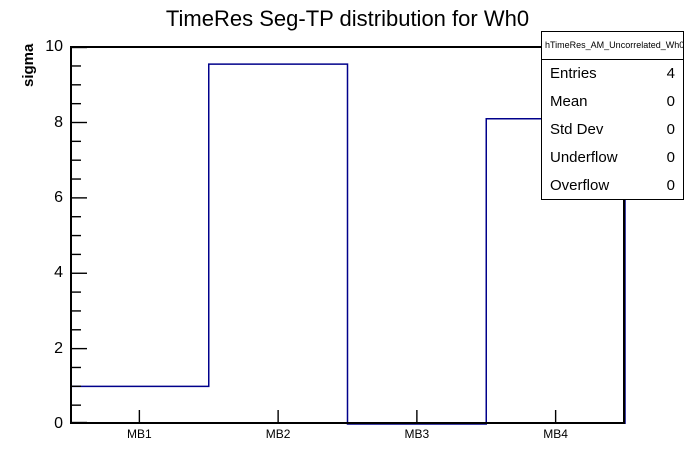 Image resolution: width=696 pixels, height=472 pixels. Describe the element at coordinates (417, 434) in the screenshot. I see `x-tick-label: MB3` at that location.